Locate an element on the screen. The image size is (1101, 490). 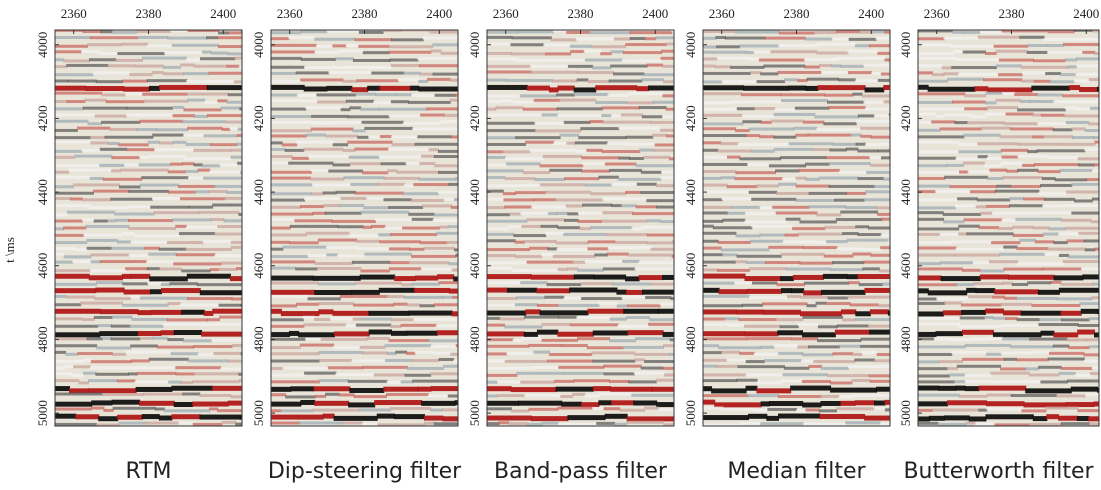
y-tick-label: 4400 is located at coordinates (42, 192).